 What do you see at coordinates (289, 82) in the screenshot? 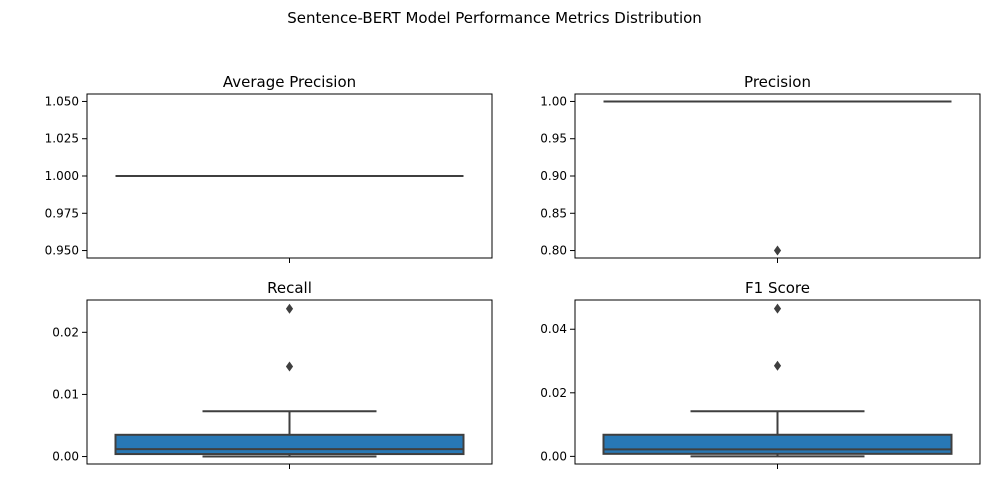
I see `panel-title: Average Precision` at bounding box center [289, 82].